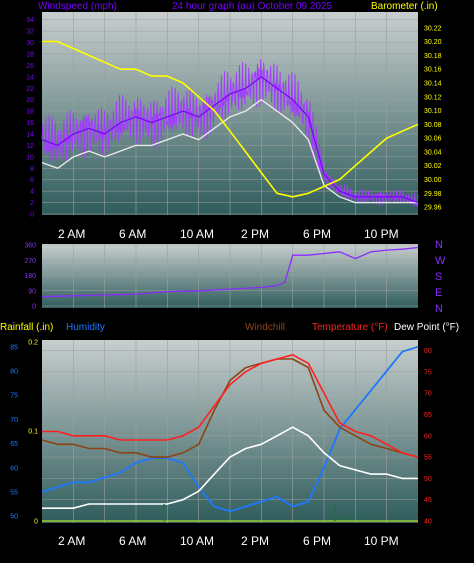 The height and width of the screenshot is (563, 474). Describe the element at coordinates (30, 66) in the screenshot. I see `windspeed-tick-label: 26` at that location.